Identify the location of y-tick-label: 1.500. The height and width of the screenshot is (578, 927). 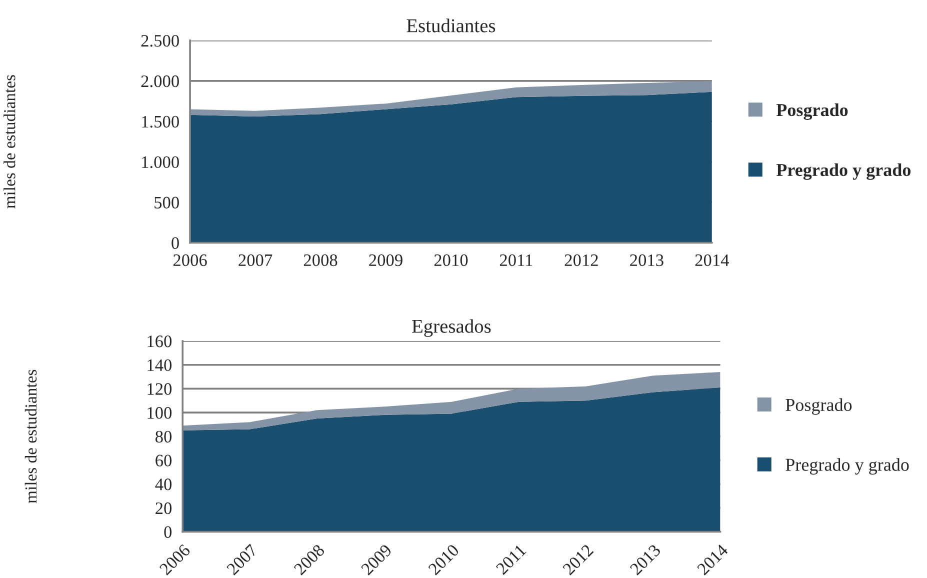
(160, 122).